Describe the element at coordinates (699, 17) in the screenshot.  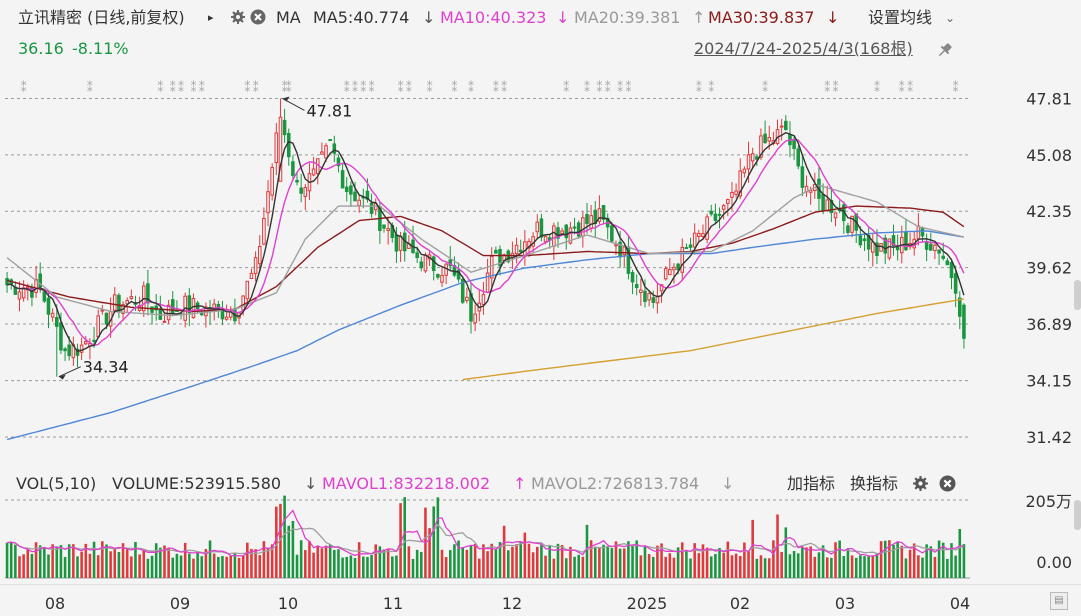
I see `ma20-arrow: ↑` at that location.